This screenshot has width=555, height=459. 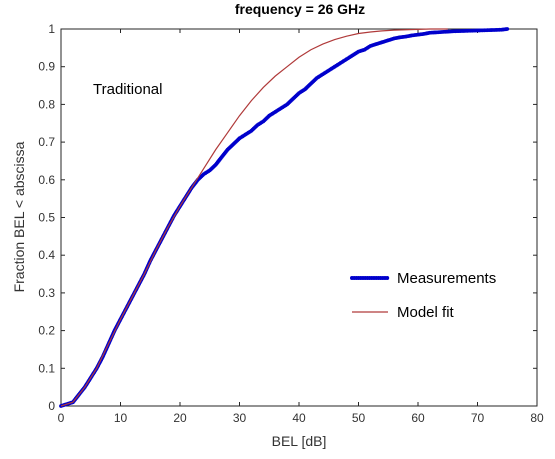 I want to click on x-tick-label: 10, so click(x=121, y=418).